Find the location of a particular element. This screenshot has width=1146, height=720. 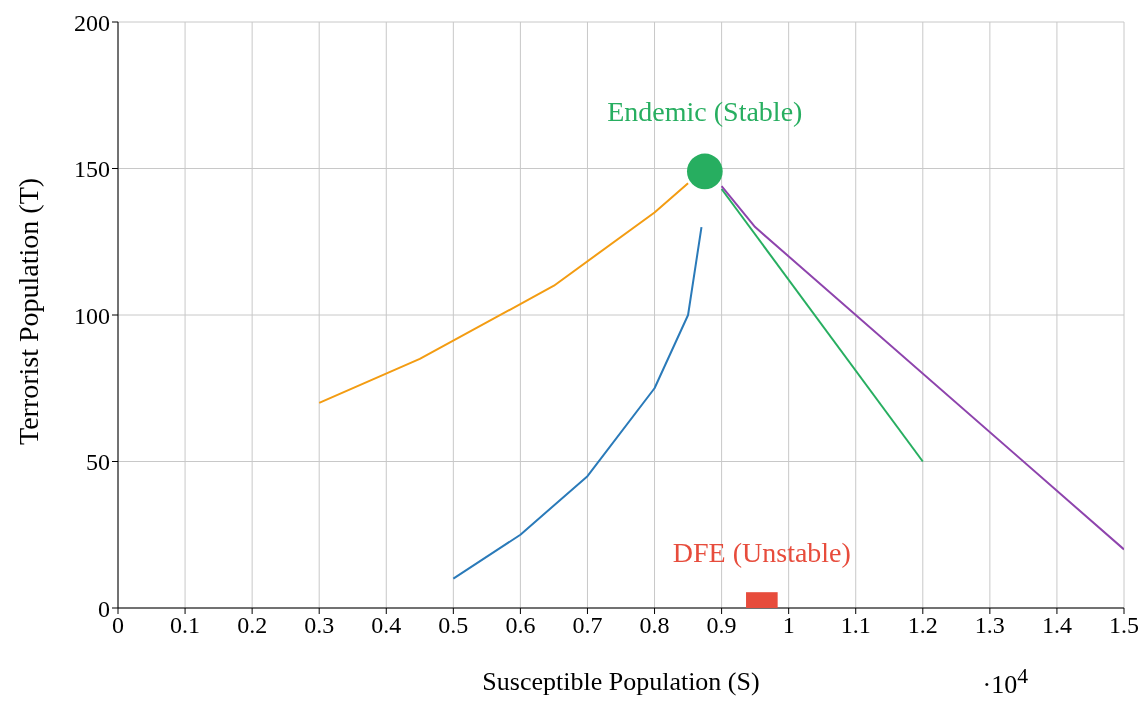

y-axis-title: Terrorist Population (T) is located at coordinates (28, 311).